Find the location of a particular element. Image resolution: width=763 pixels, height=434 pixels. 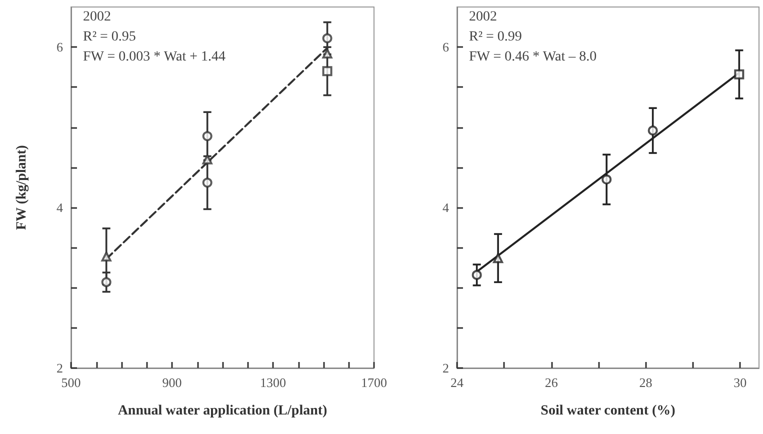

annotation: FW = 0.46 * Wat – 8.0 is located at coordinates (533, 57).